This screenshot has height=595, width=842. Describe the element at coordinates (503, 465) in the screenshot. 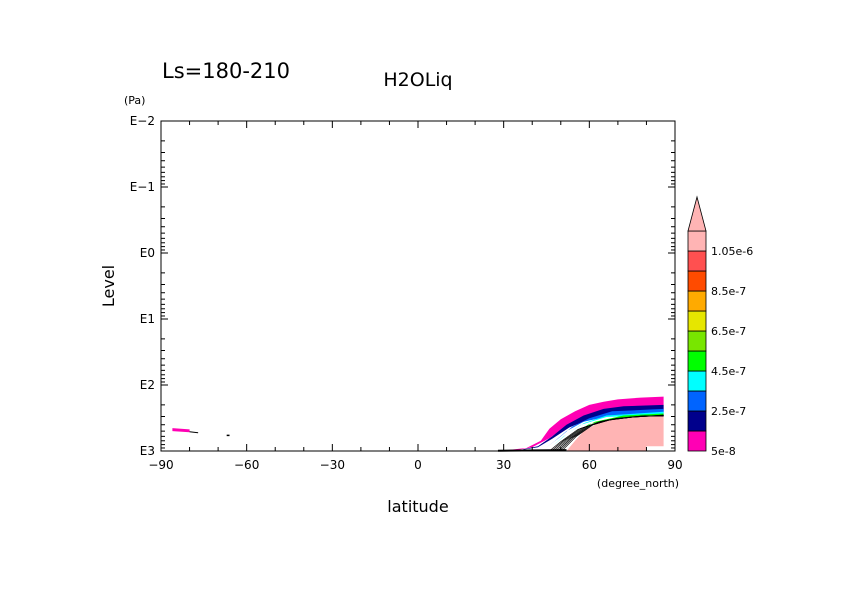

I see `x-tick-label: 30` at that location.